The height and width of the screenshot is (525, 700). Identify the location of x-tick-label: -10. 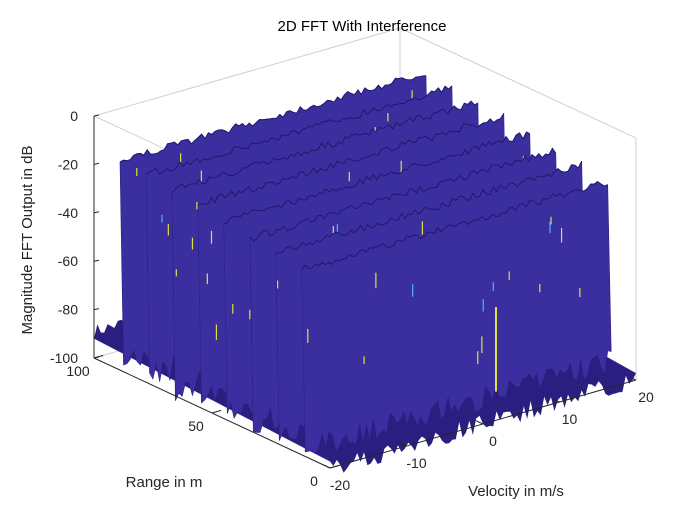
(416, 463).